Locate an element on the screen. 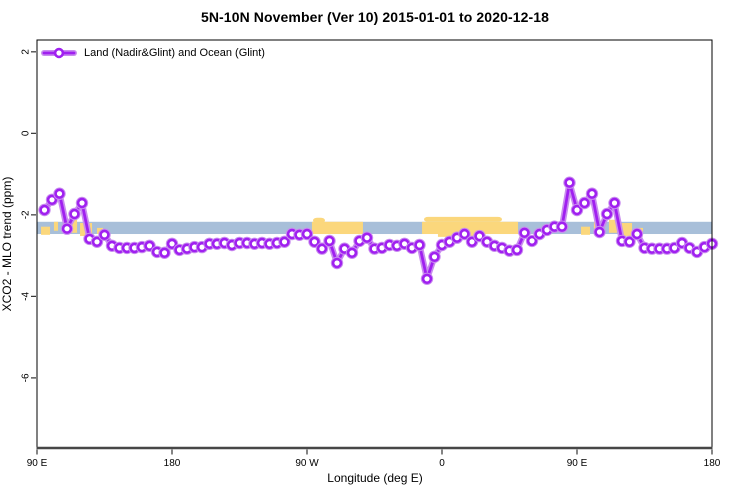  legend-line-marker-sample is located at coordinates (59, 53).